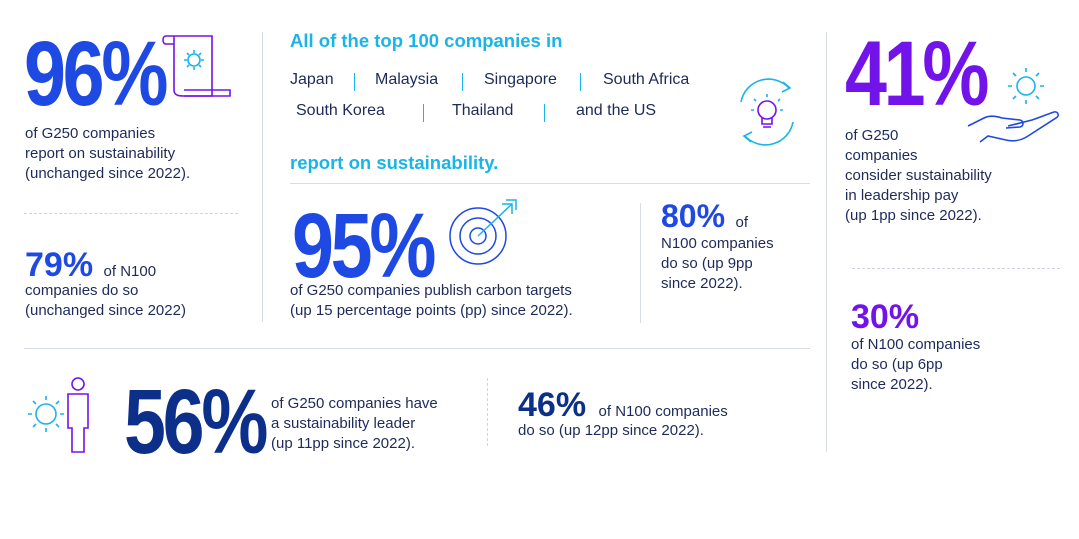  What do you see at coordinates (872, 135) in the screenshot?
I see `stat-41-line-1: of G250` at bounding box center [872, 135].